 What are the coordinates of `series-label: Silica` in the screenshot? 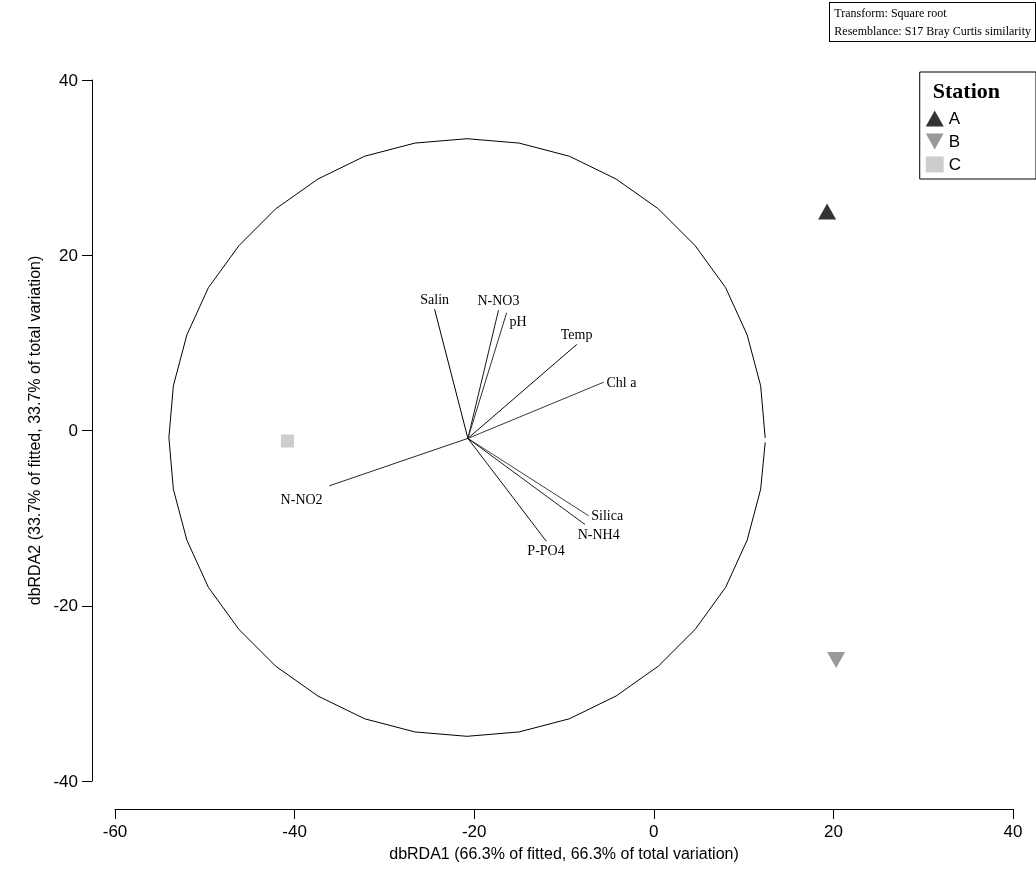 It's located at (607, 515).